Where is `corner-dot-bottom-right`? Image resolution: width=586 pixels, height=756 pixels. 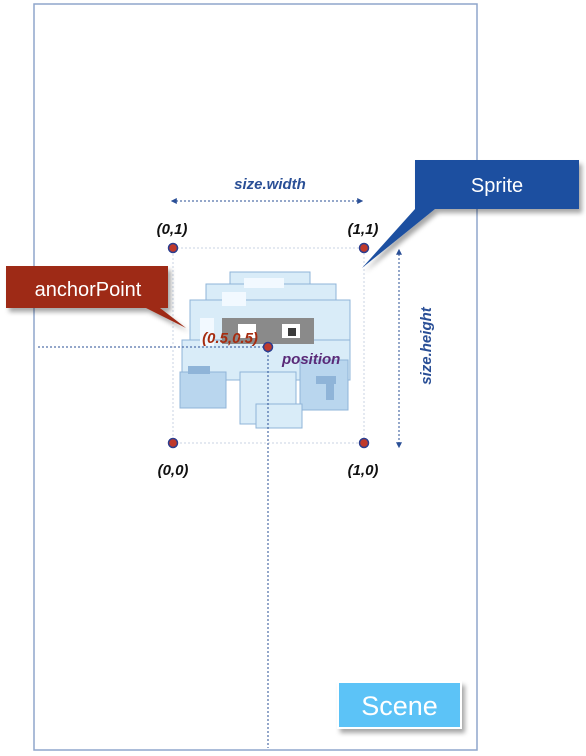
corner-dot-bottom-right is located at coordinates (364, 443).